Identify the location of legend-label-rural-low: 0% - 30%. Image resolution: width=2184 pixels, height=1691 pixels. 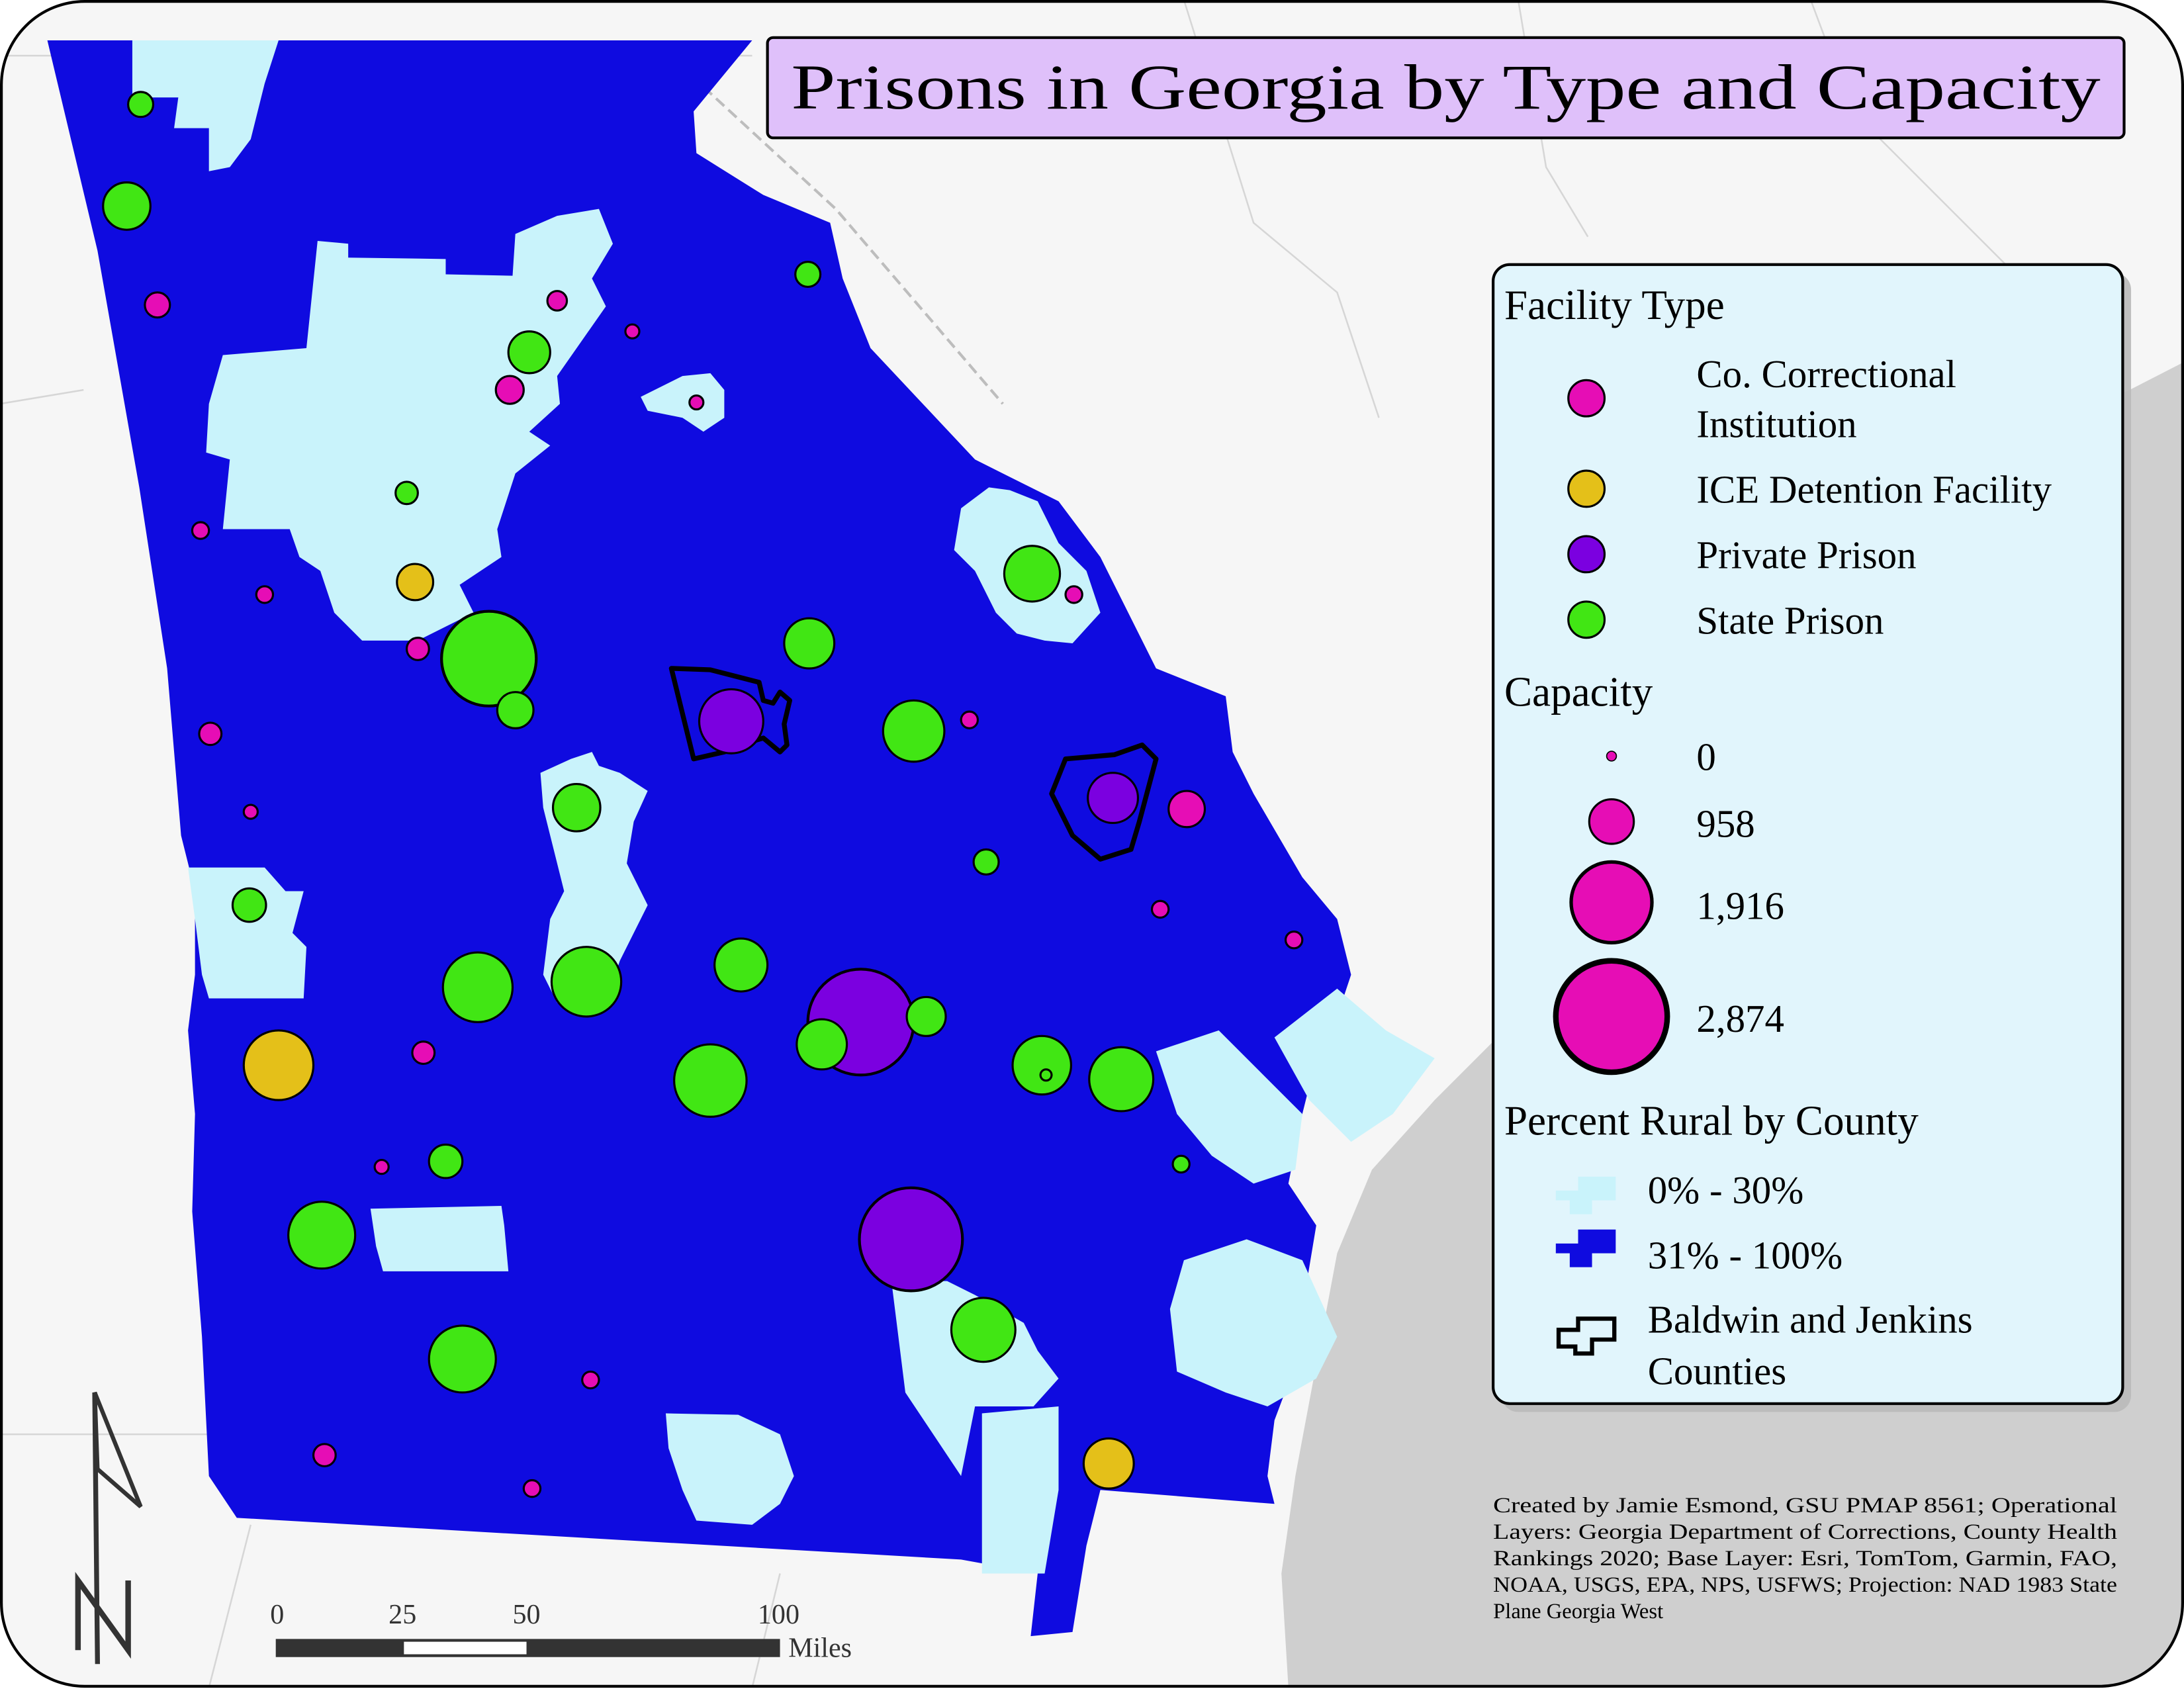
(1726, 1190).